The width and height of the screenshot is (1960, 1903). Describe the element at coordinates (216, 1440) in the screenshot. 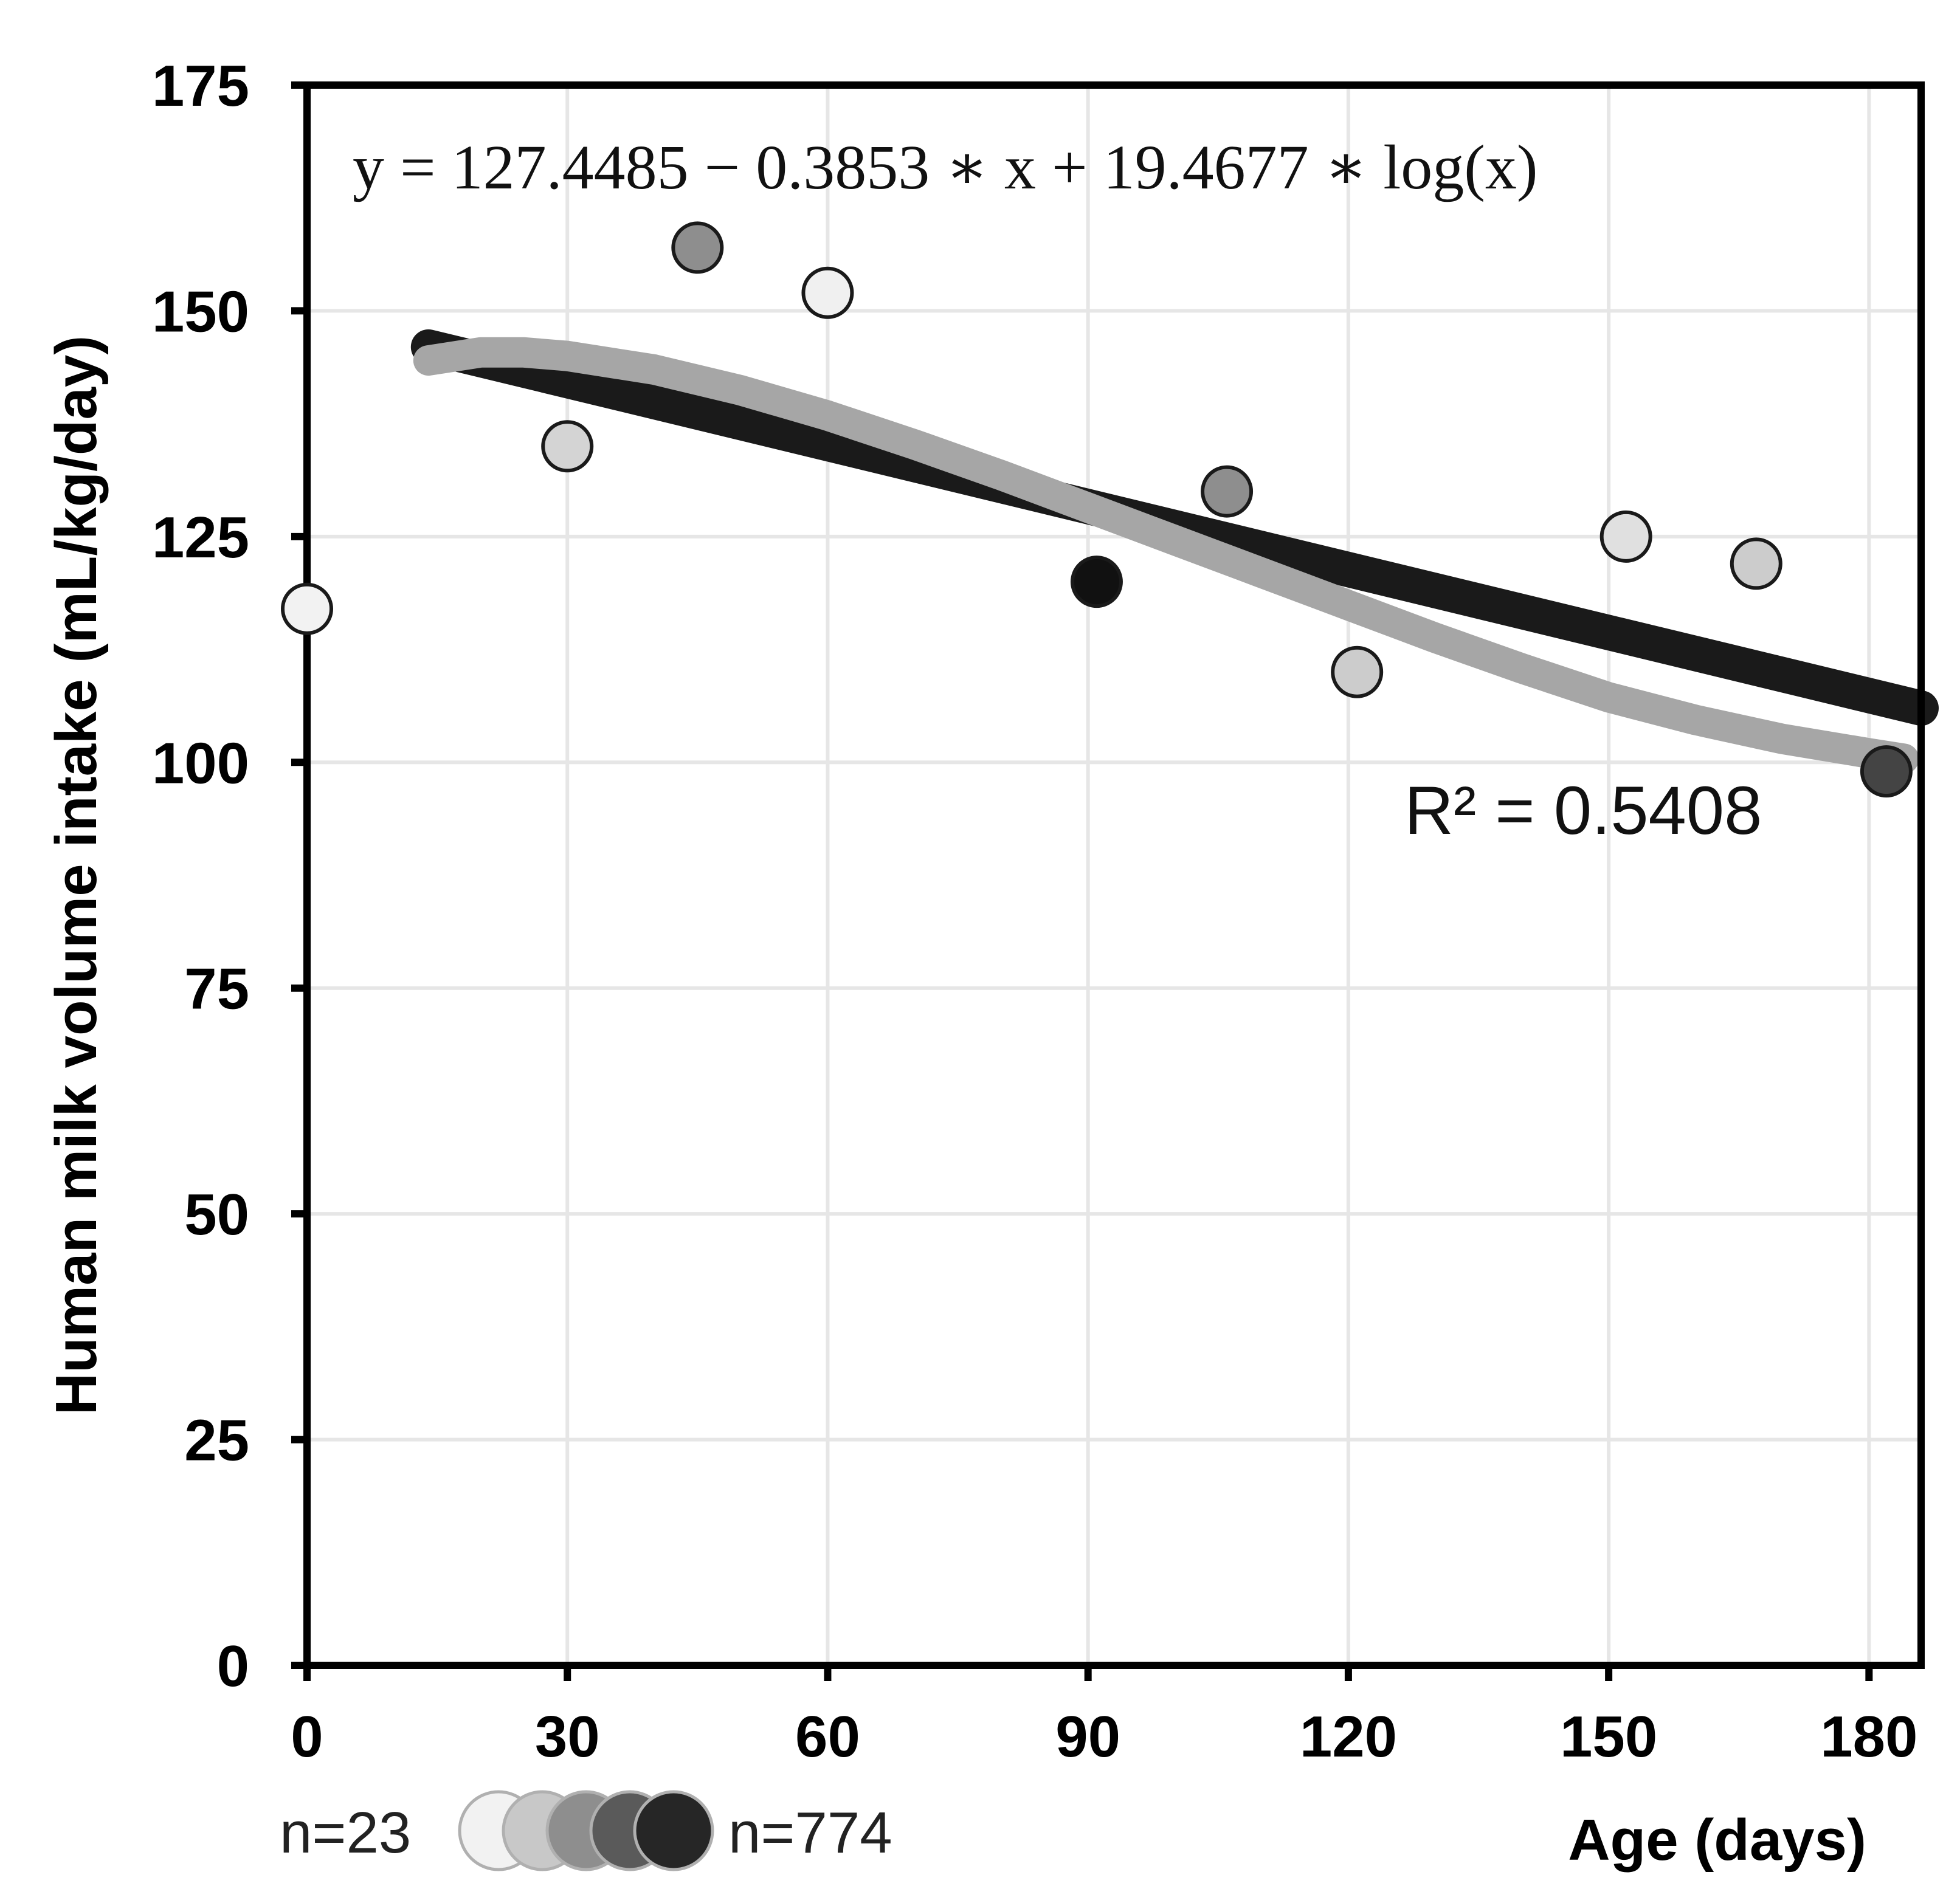

I see `y-tick-label: 25` at that location.